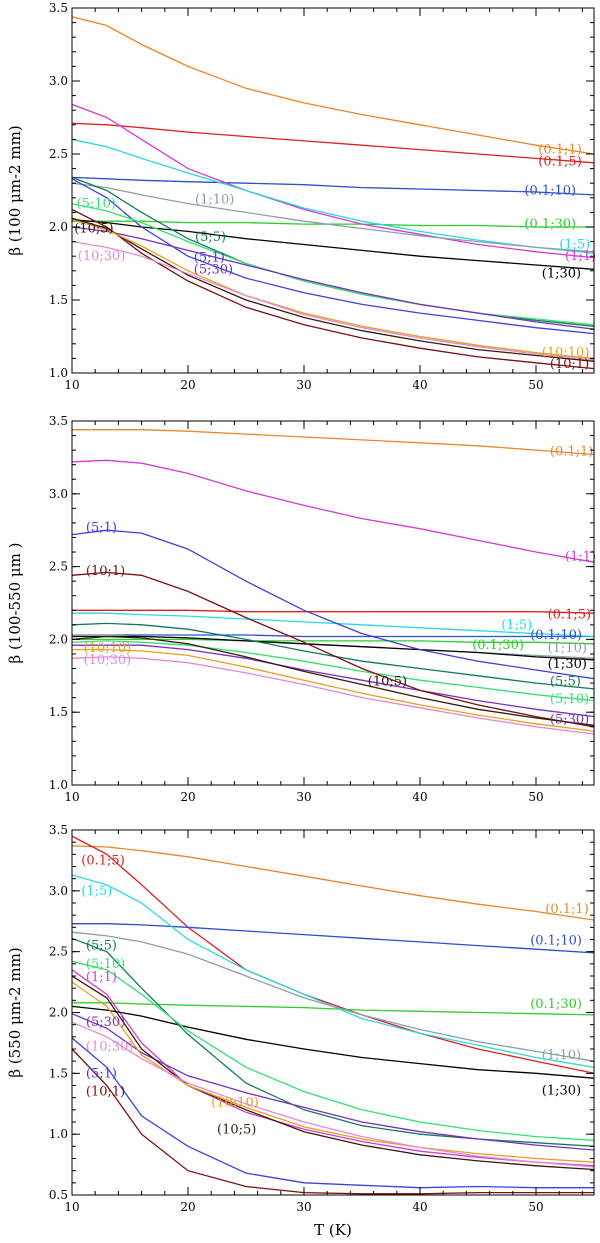 This screenshot has height=1243, width=600. What do you see at coordinates (333, 1230) in the screenshot?
I see `x-axis-title: T (K)` at bounding box center [333, 1230].